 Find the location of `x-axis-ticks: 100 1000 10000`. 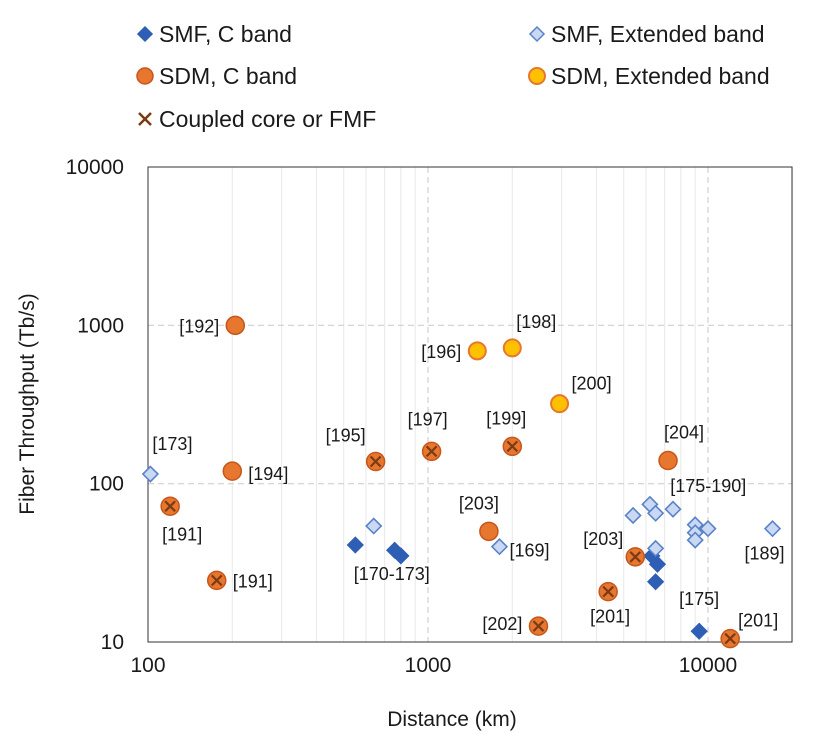

x-axis-ticks: 100 1000 10000 is located at coordinates (433, 665).